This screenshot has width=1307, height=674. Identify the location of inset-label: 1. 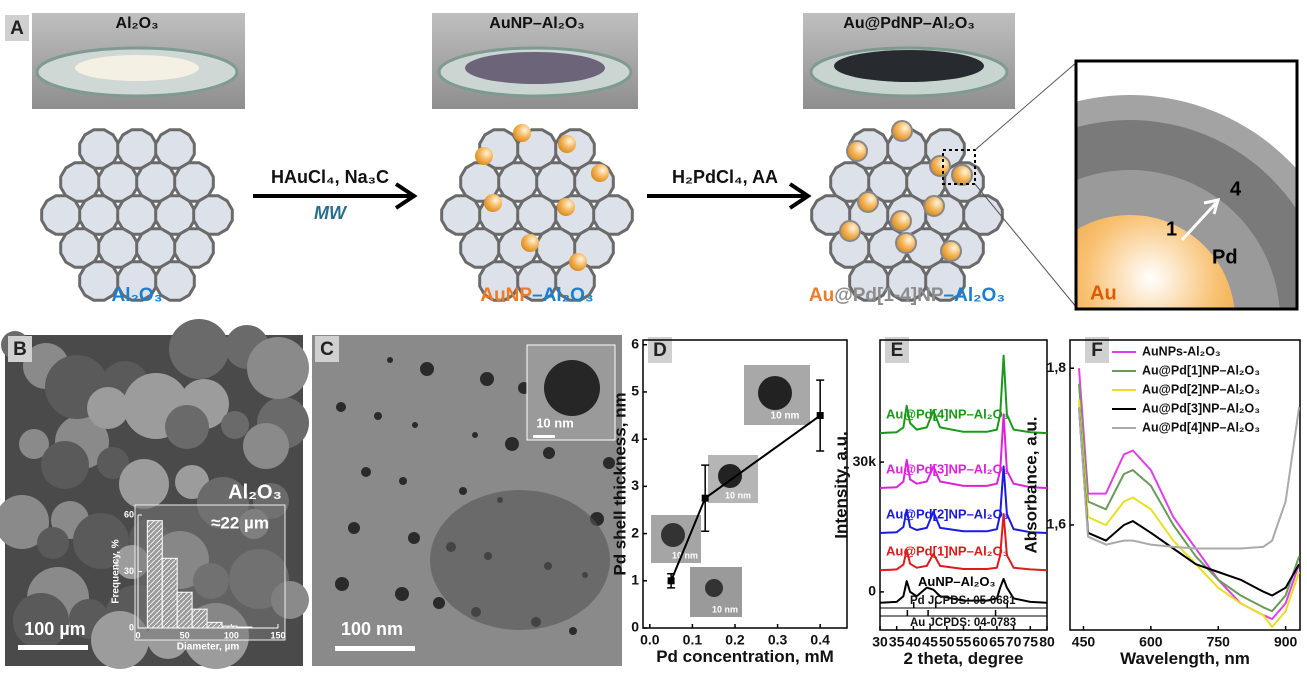
(1171, 229).